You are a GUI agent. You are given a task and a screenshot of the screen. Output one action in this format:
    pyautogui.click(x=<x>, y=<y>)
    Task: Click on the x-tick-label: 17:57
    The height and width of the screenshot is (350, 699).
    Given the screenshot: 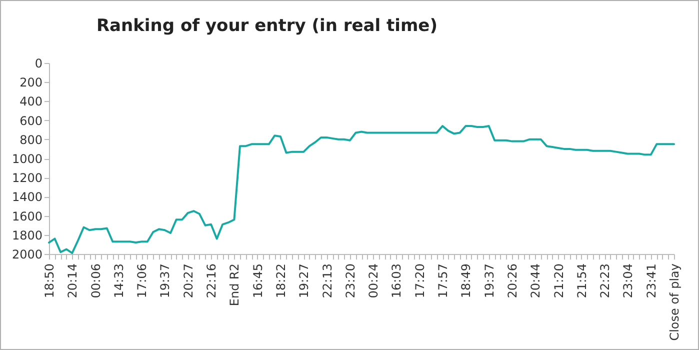 What is the action you would take?
    pyautogui.click(x=443, y=281)
    